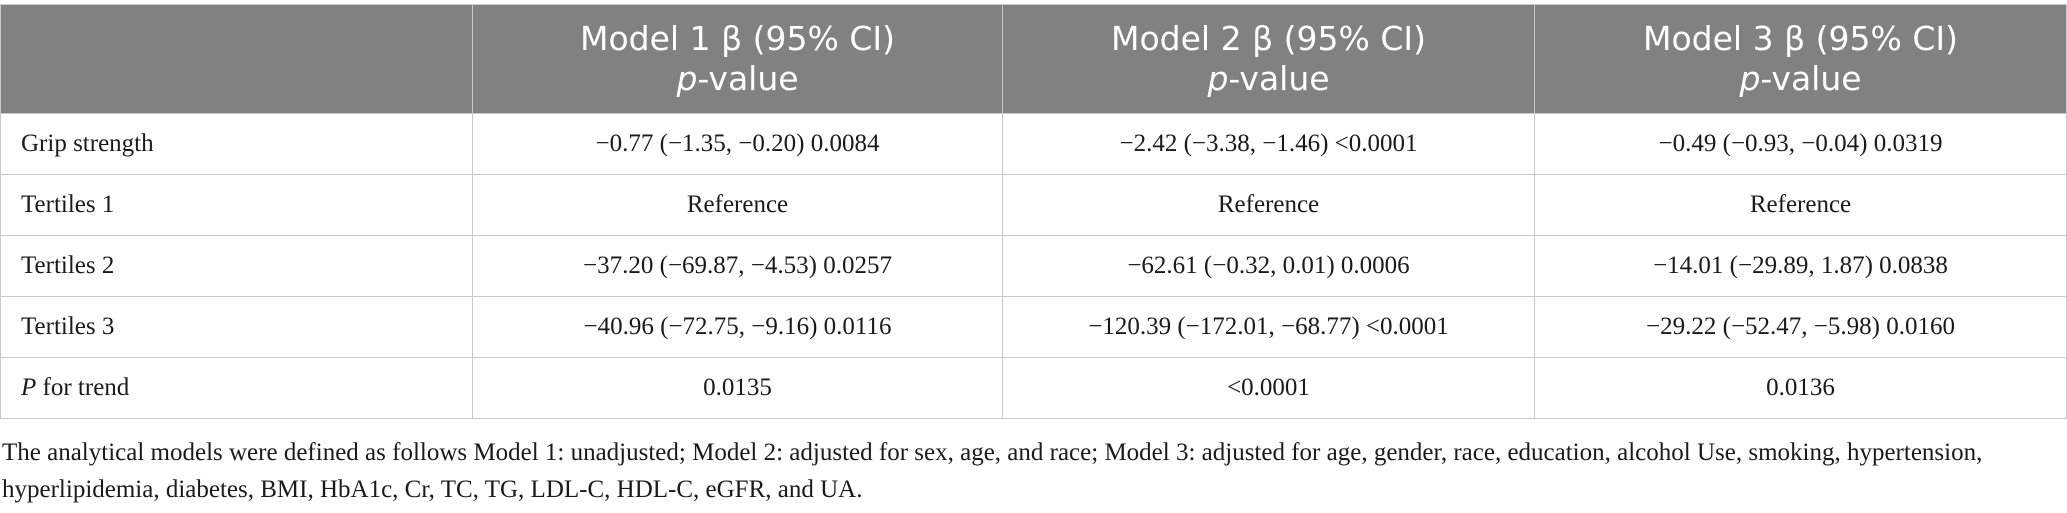 The width and height of the screenshot is (2067, 513). Describe the element at coordinates (737, 144) in the screenshot. I see `cell-model-1: −0.77 (−1.35, −0.20) 0.0084` at that location.